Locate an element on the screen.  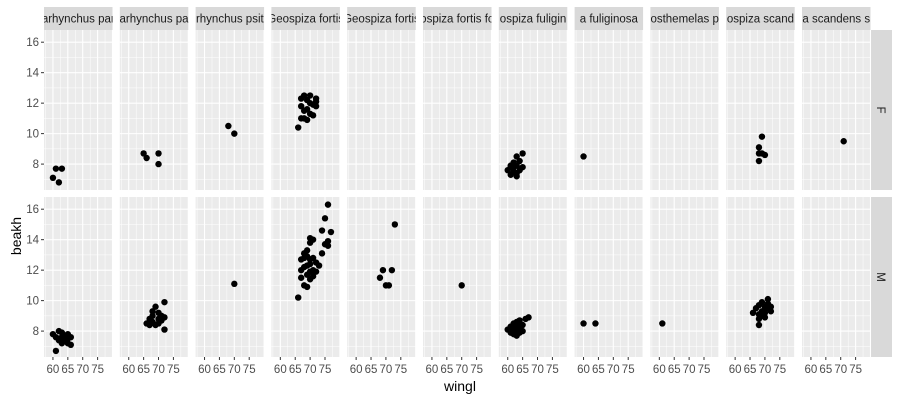
y-tick-label: 16 is located at coordinates (32, 210).